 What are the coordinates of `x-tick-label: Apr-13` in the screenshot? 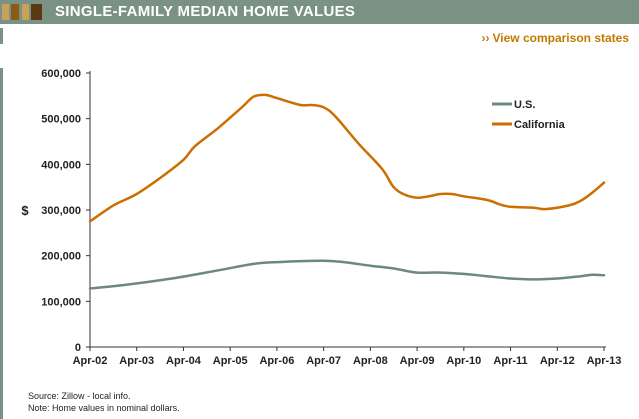 It's located at (604, 361).